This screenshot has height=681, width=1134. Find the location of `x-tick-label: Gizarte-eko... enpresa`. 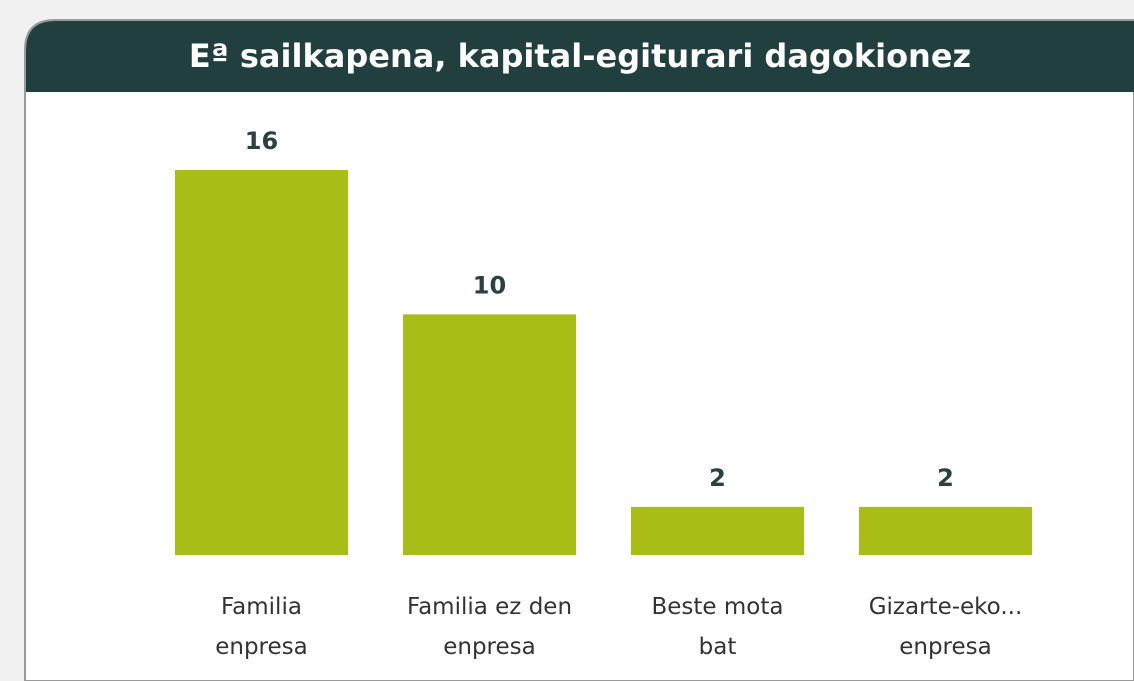

x-tick-label: Gizarte-eko... enpresa is located at coordinates (946, 627).